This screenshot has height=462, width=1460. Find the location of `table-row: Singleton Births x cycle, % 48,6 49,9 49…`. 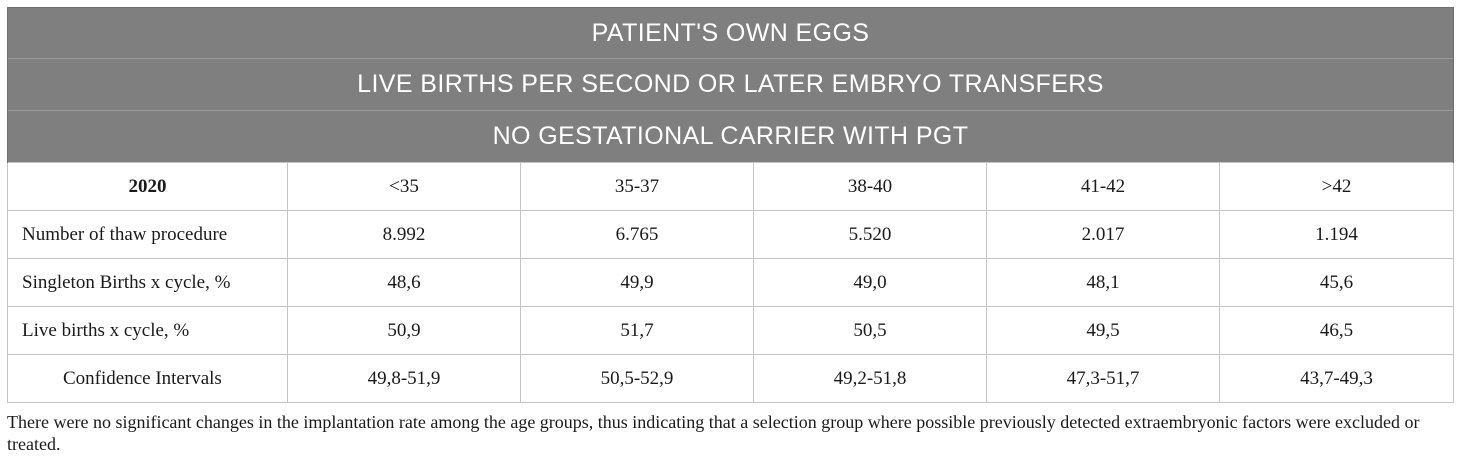

table-row: Singleton Births x cycle, % 48,6 49,9 49… is located at coordinates (731, 282).